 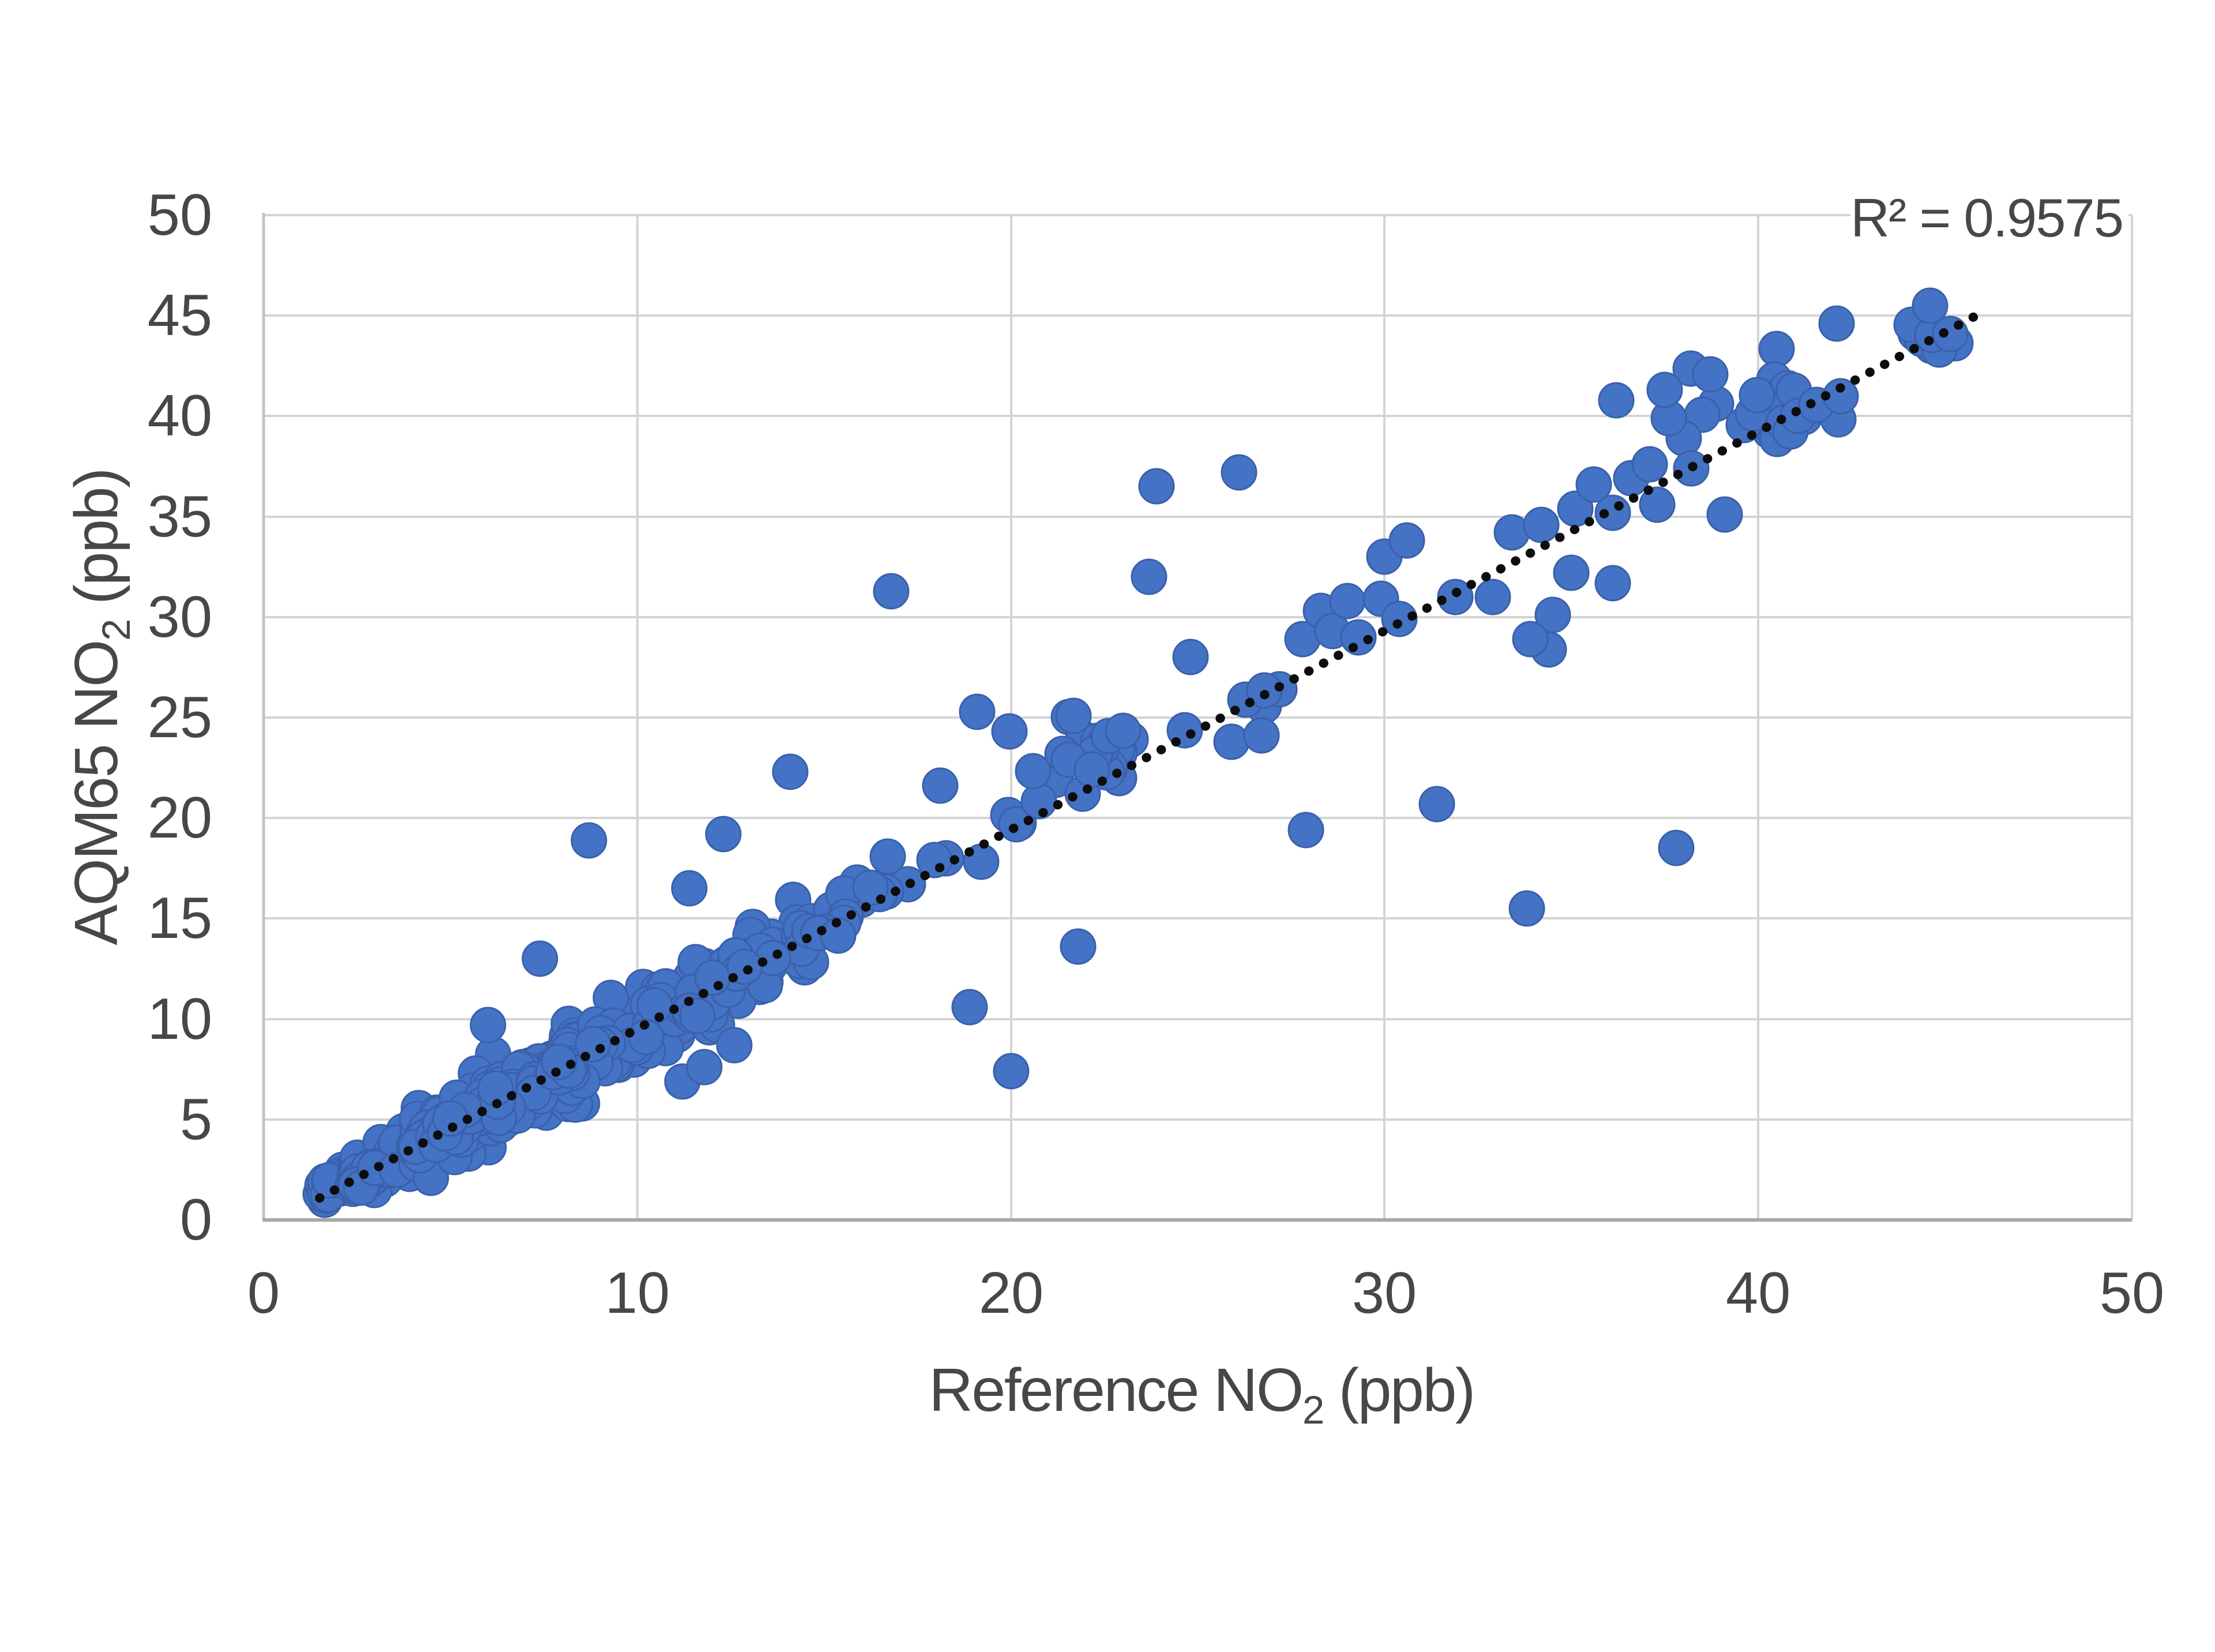 What do you see at coordinates (180, 315) in the screenshot?
I see `svg-text: 45` at bounding box center [180, 315].